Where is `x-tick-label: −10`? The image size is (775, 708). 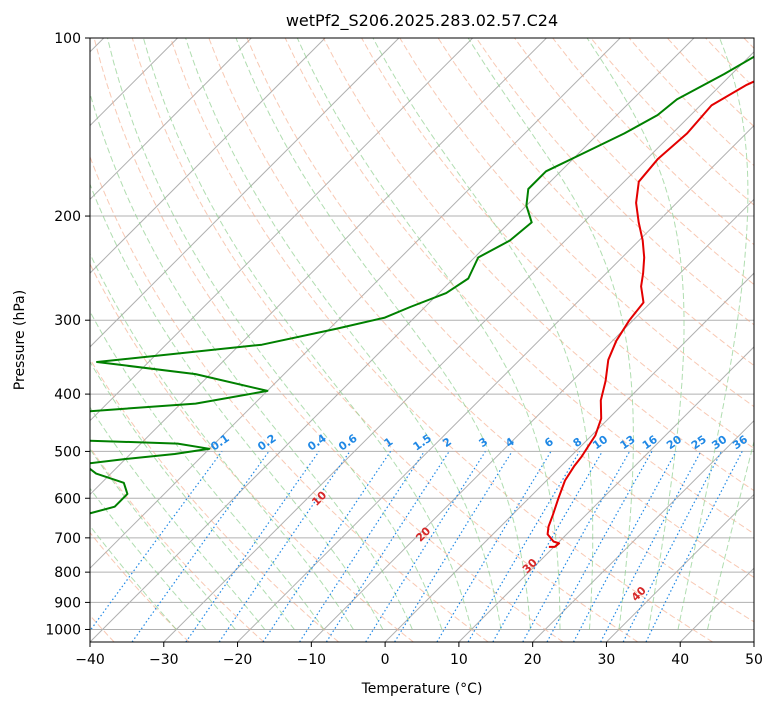 x-tick-label: −10 is located at coordinates (312, 660).